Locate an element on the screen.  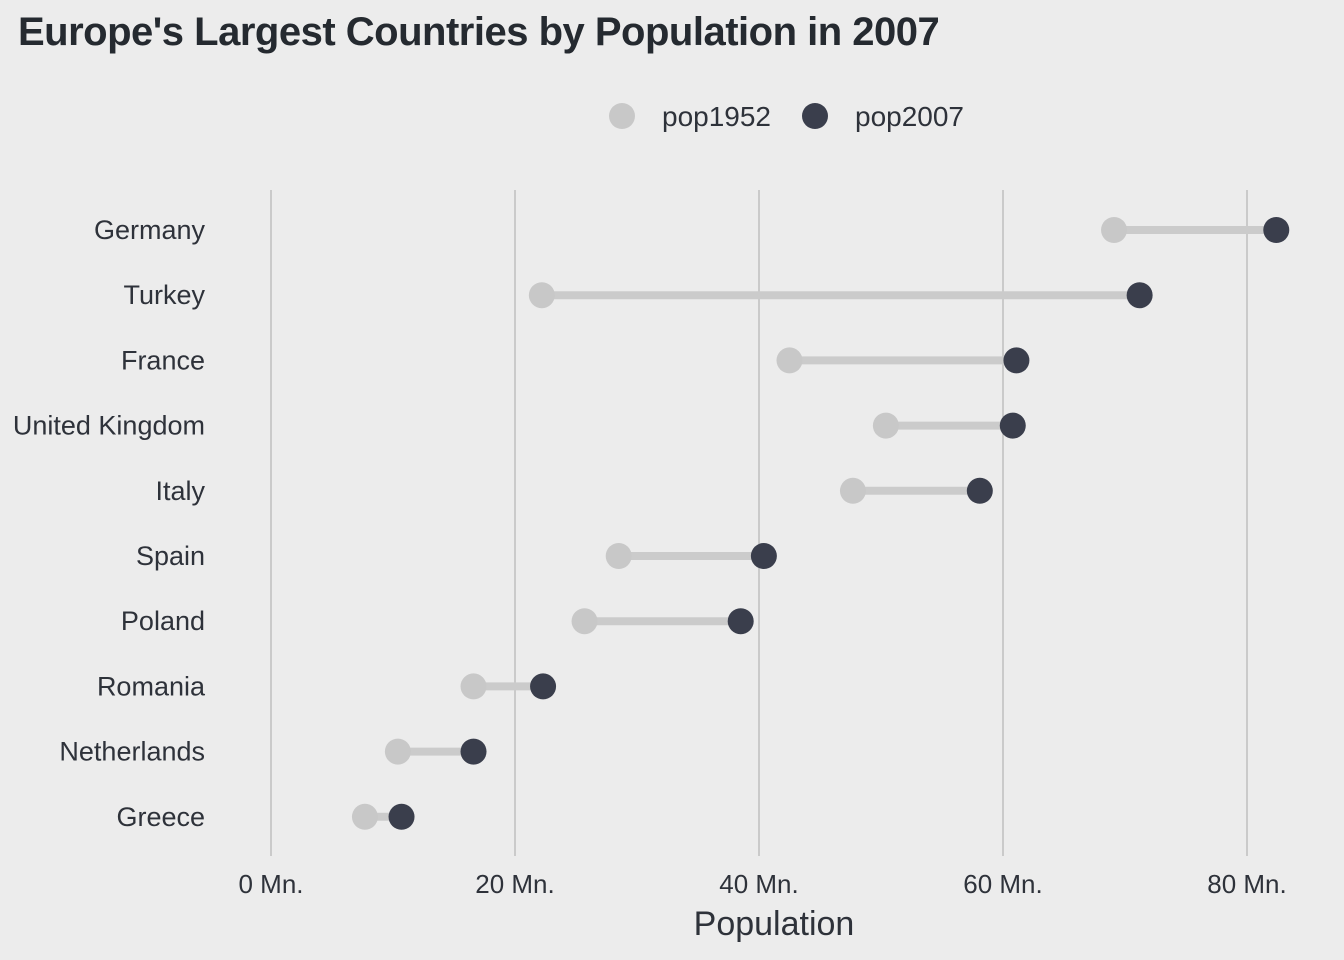
point-pop2007-poland is located at coordinates (740, 621).